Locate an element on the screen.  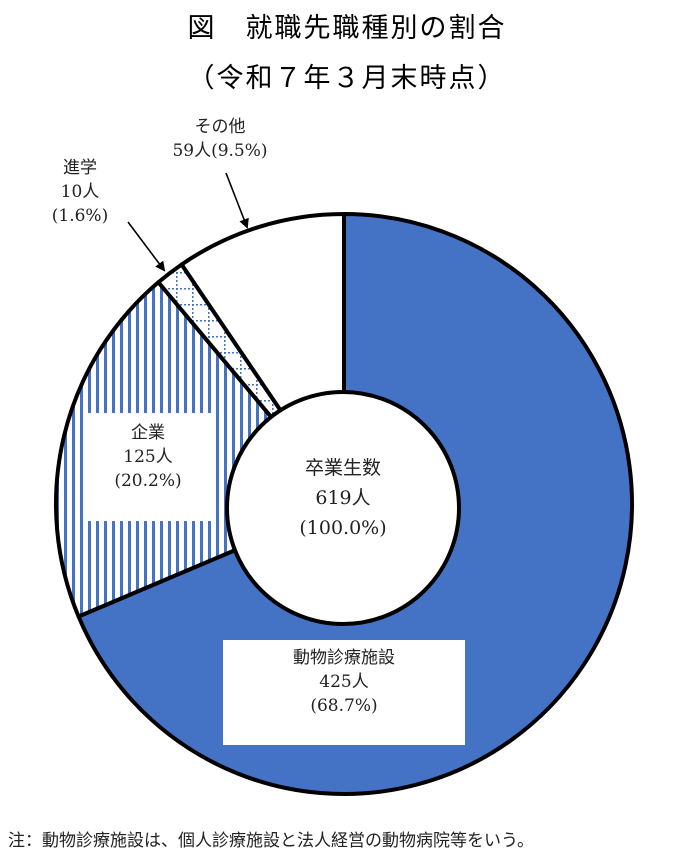
label-study-count: 10人 is located at coordinates (80, 192).